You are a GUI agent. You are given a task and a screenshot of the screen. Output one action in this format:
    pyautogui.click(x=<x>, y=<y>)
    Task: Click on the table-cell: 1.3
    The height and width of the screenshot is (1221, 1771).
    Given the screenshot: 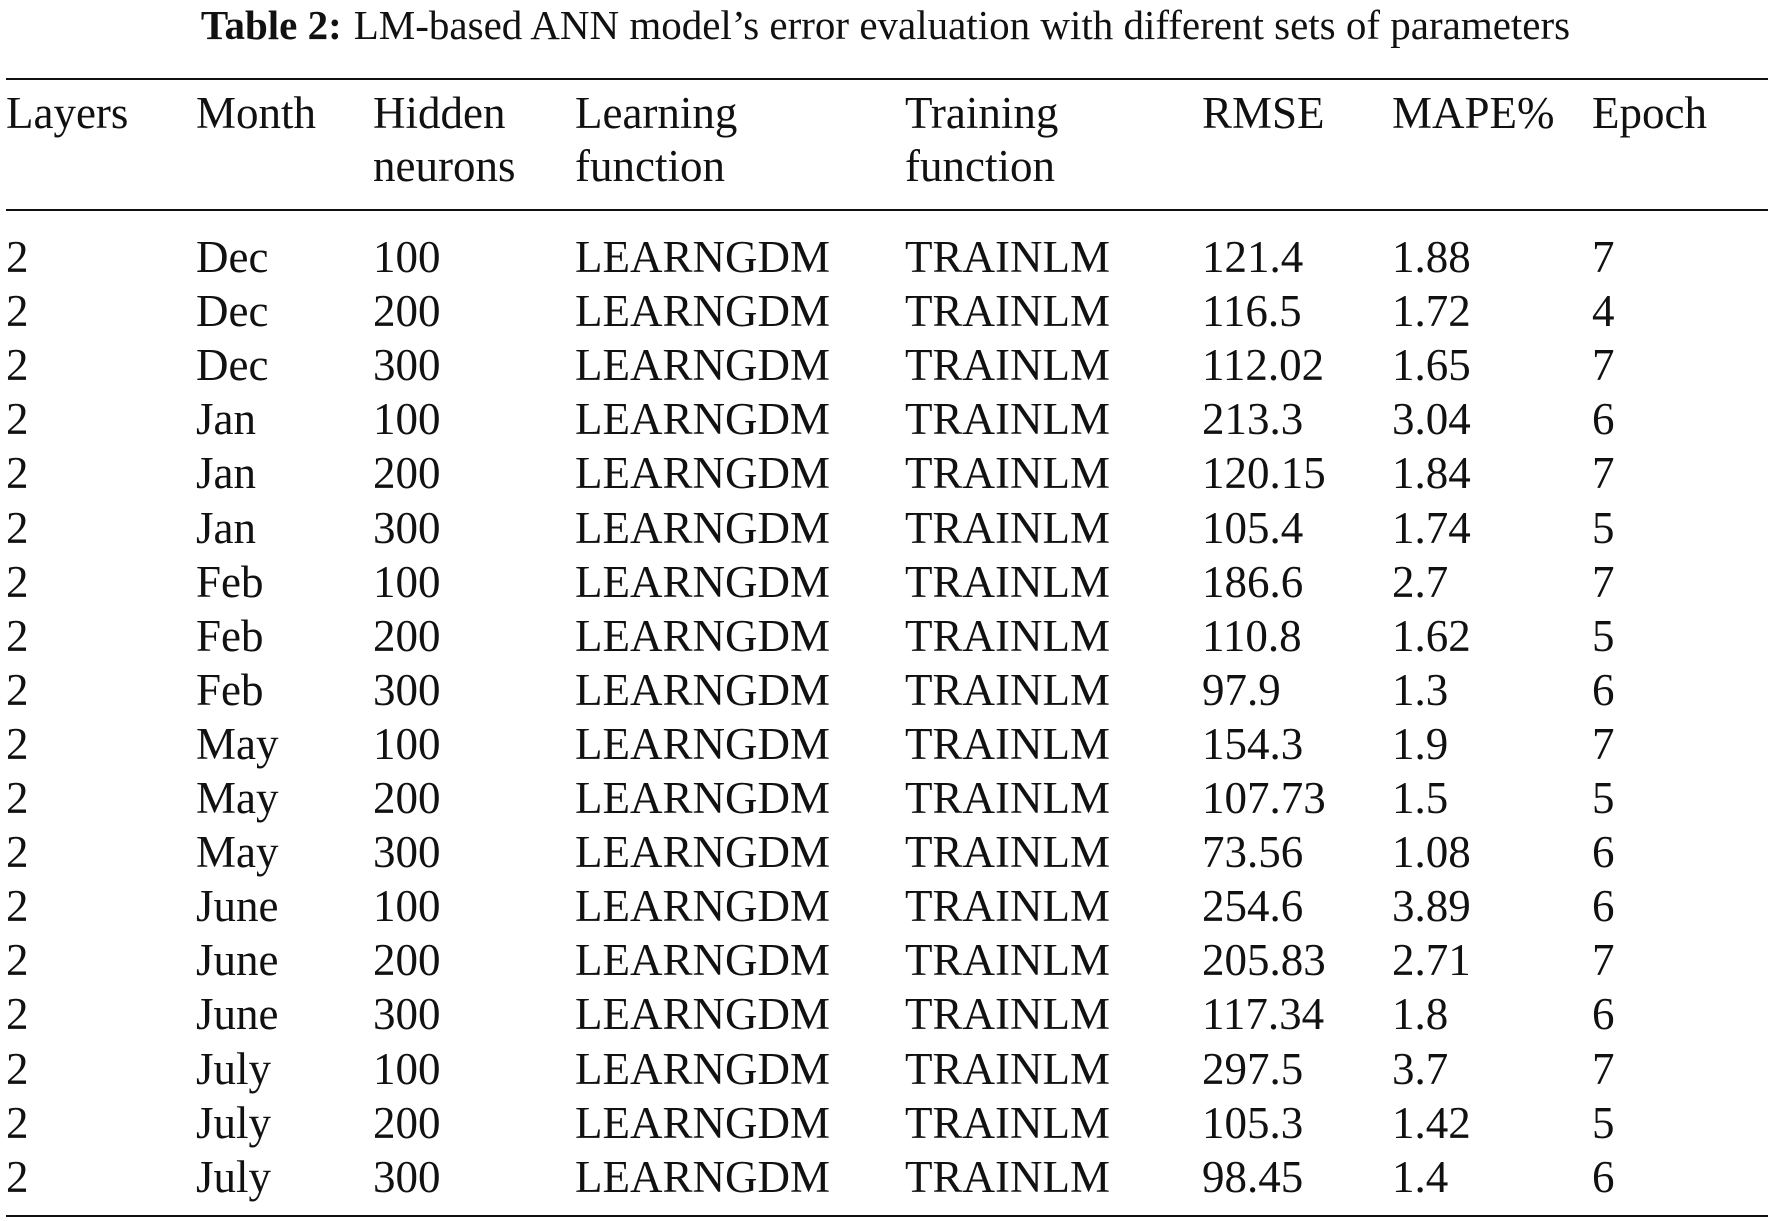 What is the action you would take?
    pyautogui.click(x=1420, y=689)
    